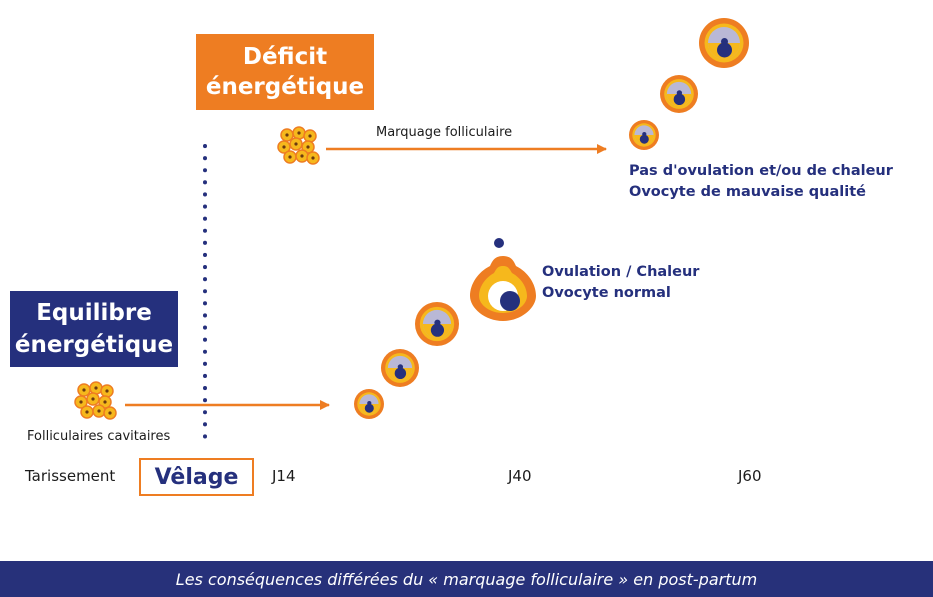 The width and height of the screenshot is (933, 597). I want to click on ovulating-follicle, so click(503, 279).